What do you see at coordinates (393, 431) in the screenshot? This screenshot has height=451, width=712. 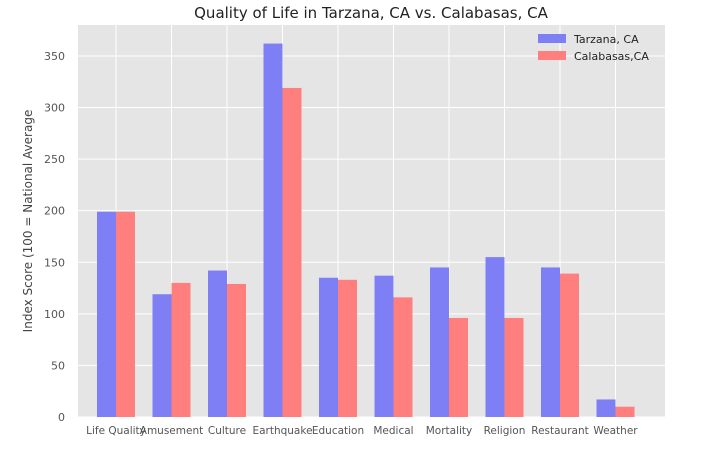 I see `x-tick-label: Medical` at bounding box center [393, 431].